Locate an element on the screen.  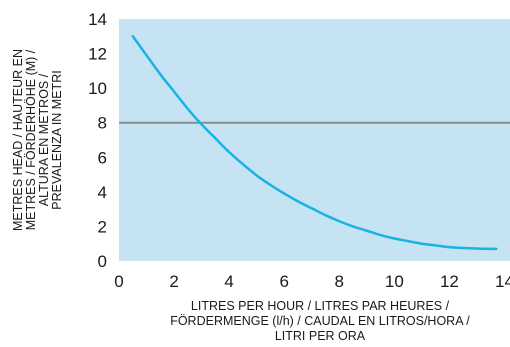
y-tick-label: 4 is located at coordinates (102, 192).